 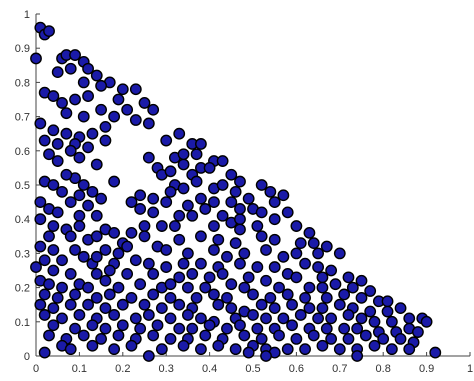 What do you see at coordinates (209, 369) in the screenshot?
I see `x-tick-label: 0.4` at bounding box center [209, 369].